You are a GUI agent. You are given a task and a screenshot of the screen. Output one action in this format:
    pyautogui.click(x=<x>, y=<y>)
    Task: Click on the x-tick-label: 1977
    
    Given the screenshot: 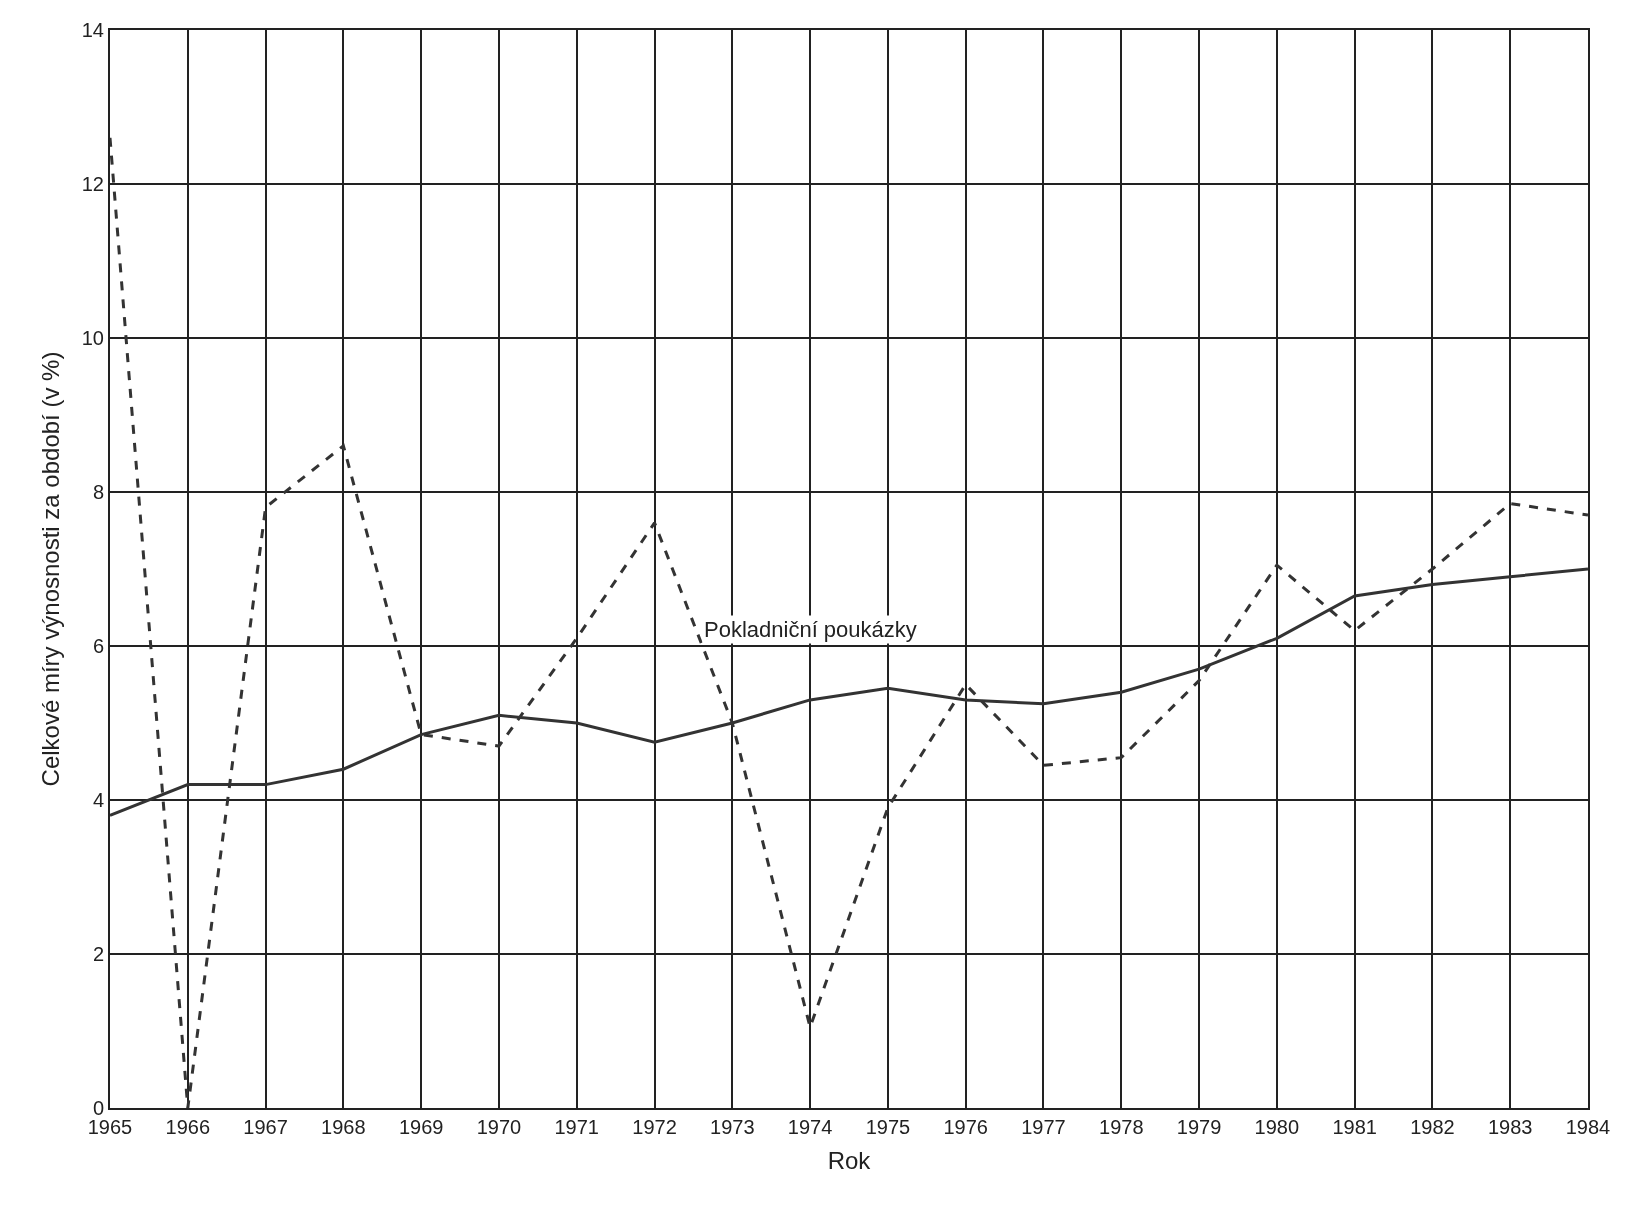 What is the action you would take?
    pyautogui.click(x=1043, y=1127)
    